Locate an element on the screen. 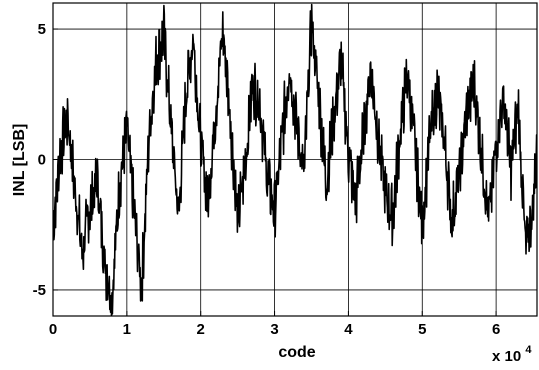  x-axis-label: code is located at coordinates (296, 352).